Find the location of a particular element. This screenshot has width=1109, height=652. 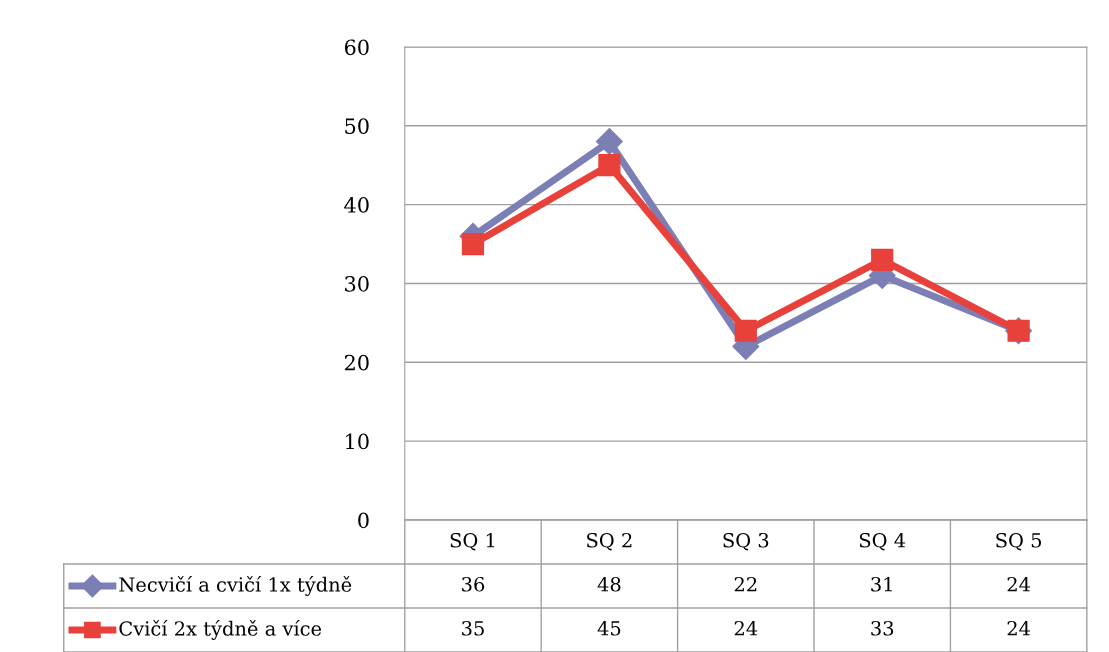

data-label: 31 is located at coordinates (881, 584).